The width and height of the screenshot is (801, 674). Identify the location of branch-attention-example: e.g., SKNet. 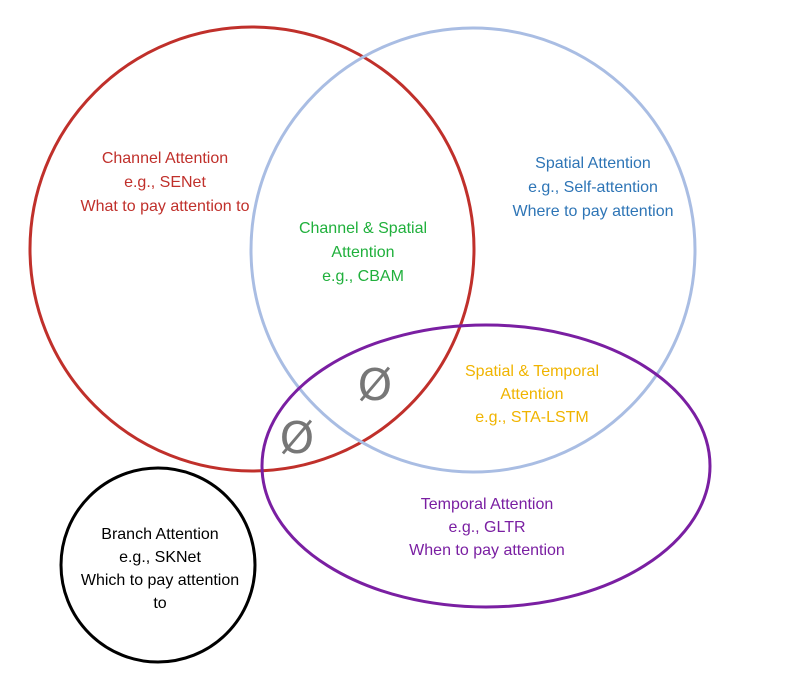
(160, 557).